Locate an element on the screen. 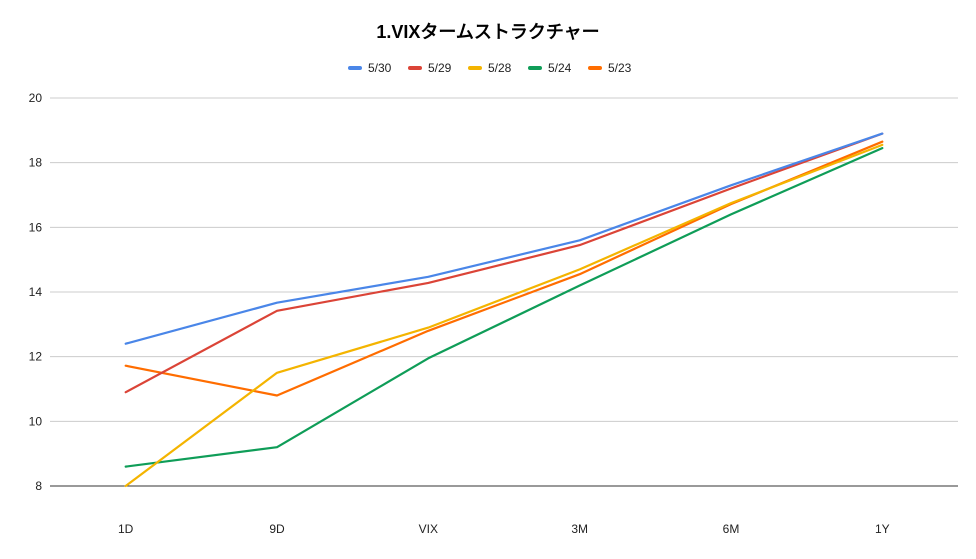  y-tick-label: 14 is located at coordinates (36, 292).